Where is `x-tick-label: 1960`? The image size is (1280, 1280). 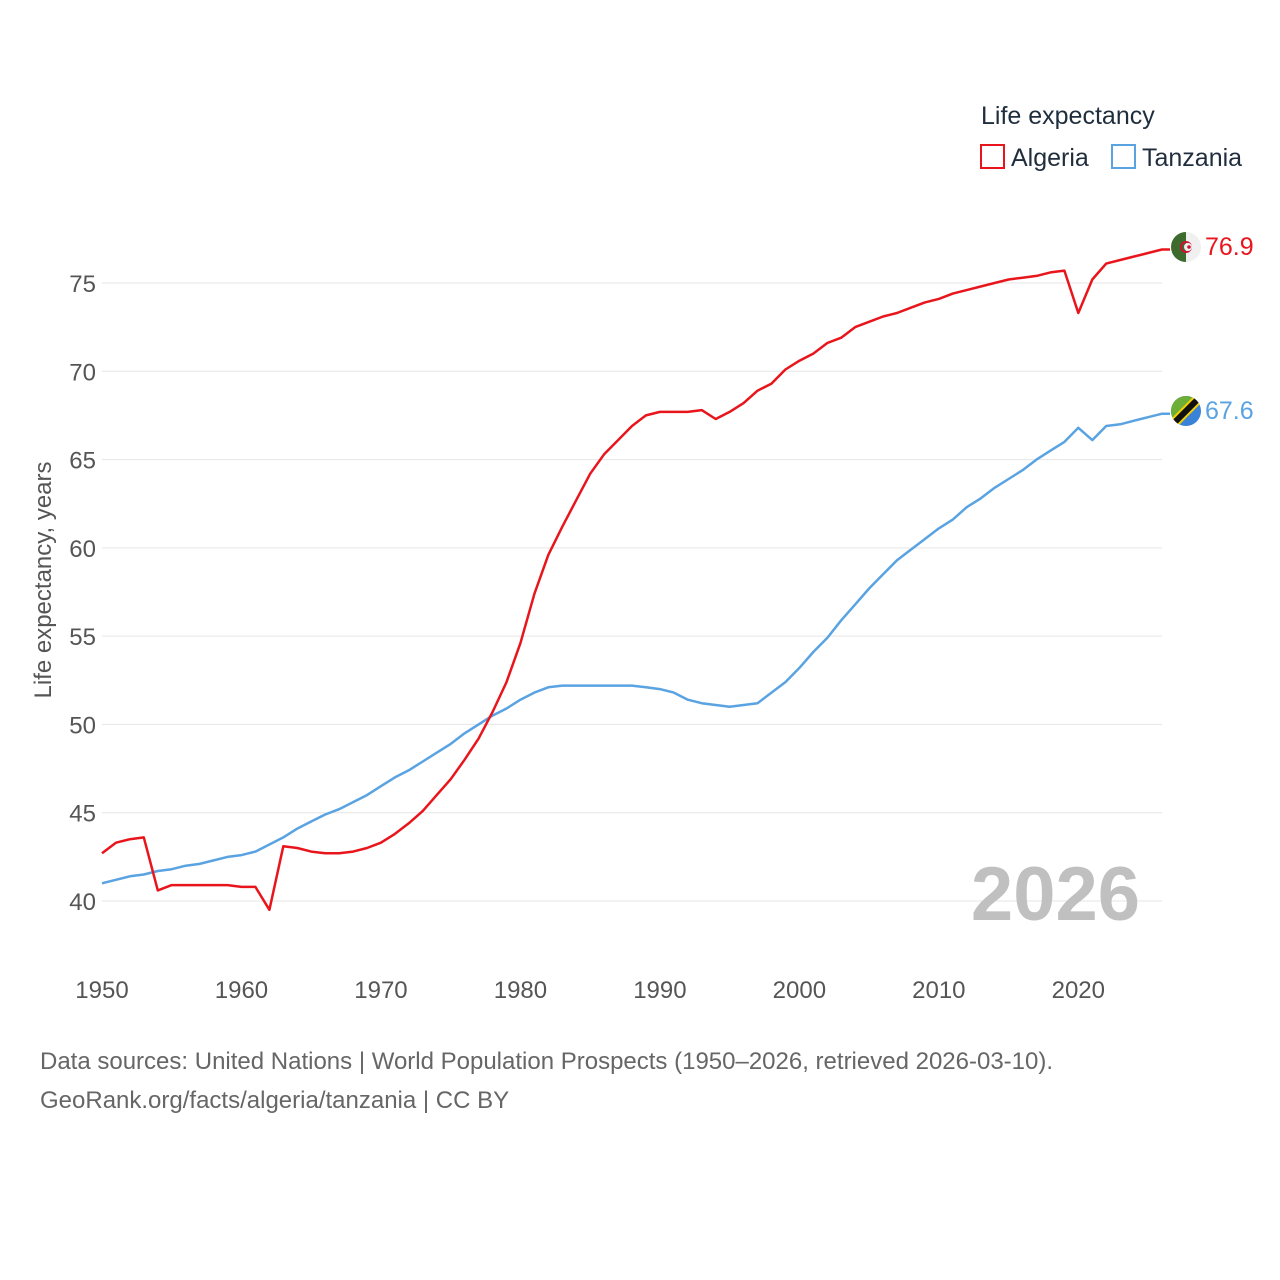
x-tick-label: 1960 is located at coordinates (241, 990).